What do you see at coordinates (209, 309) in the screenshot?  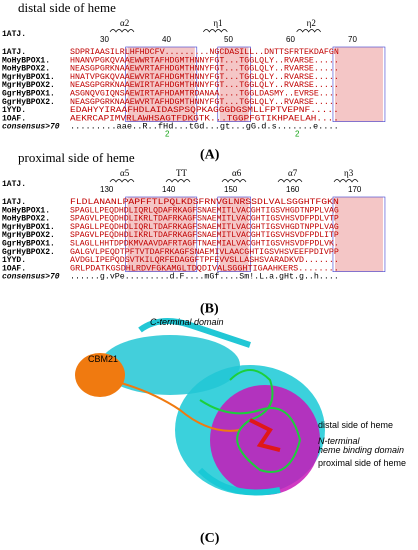 I see `panel-label: (B)` at bounding box center [209, 309].